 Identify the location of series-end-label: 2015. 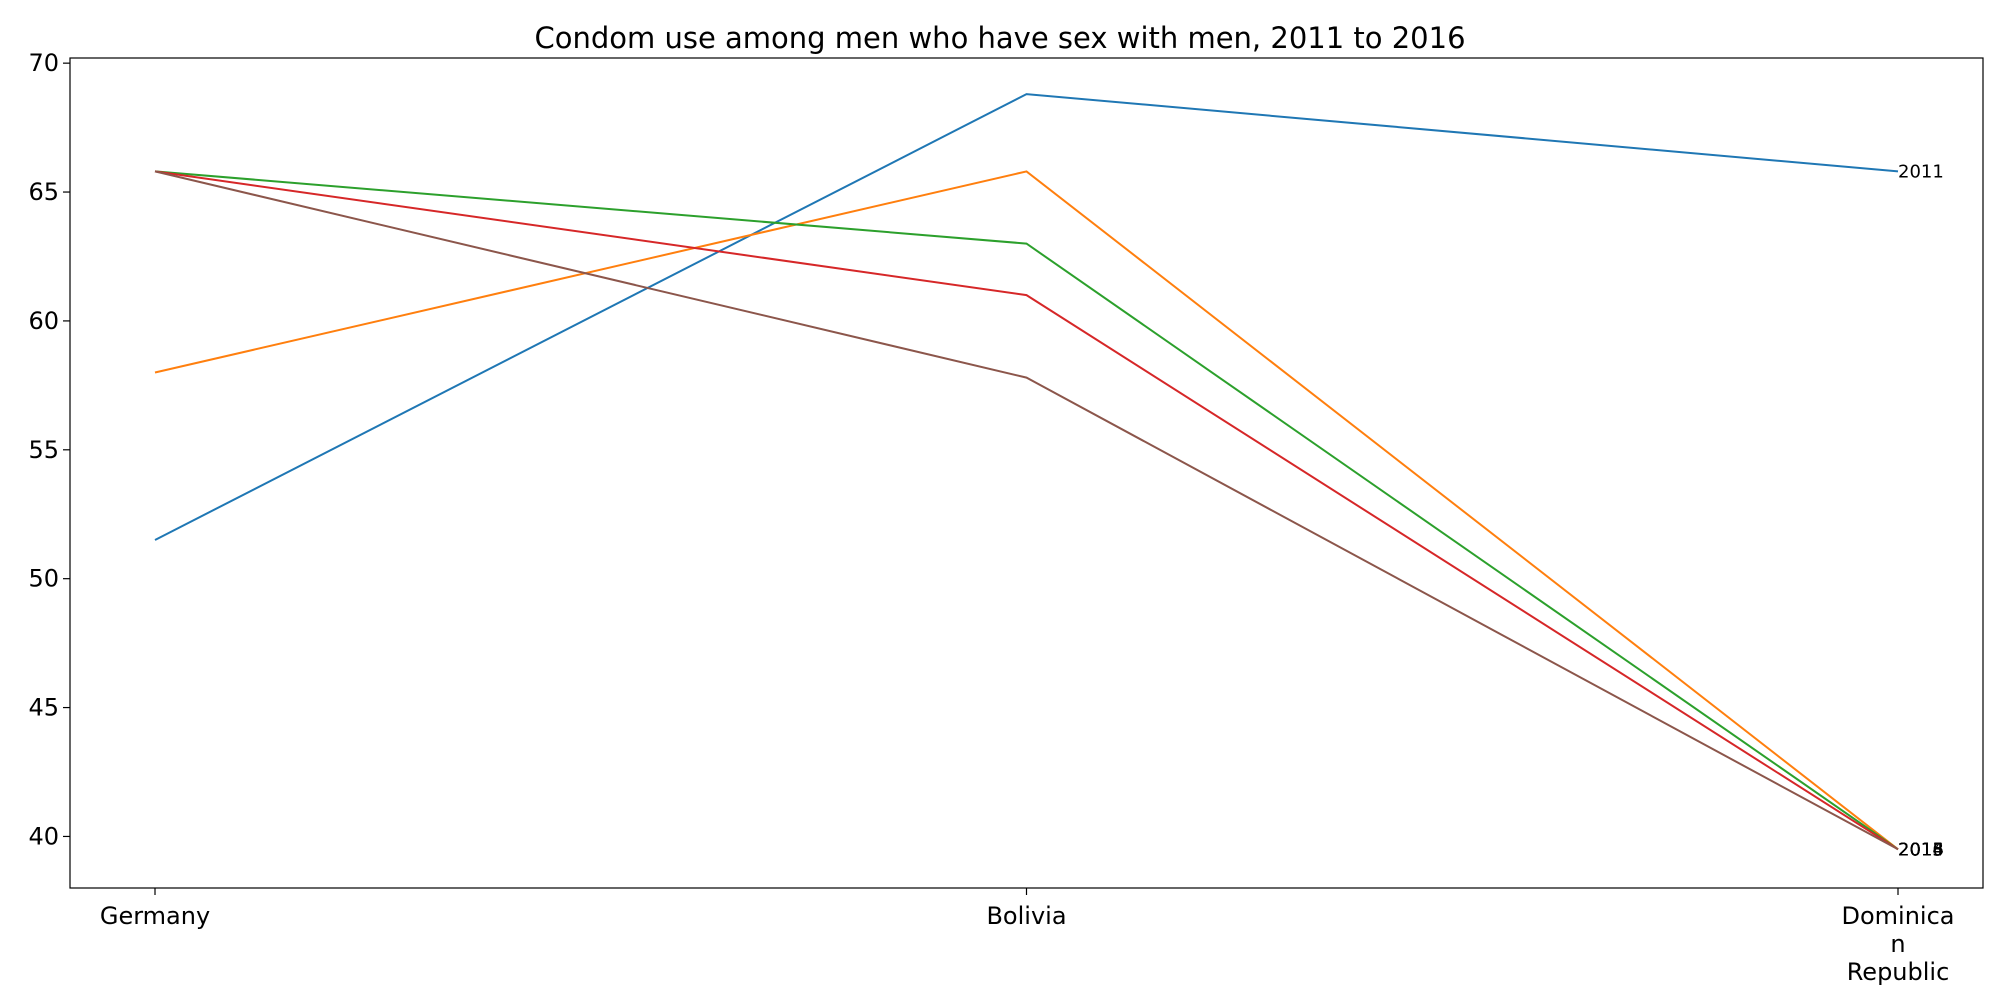
(1921, 849).